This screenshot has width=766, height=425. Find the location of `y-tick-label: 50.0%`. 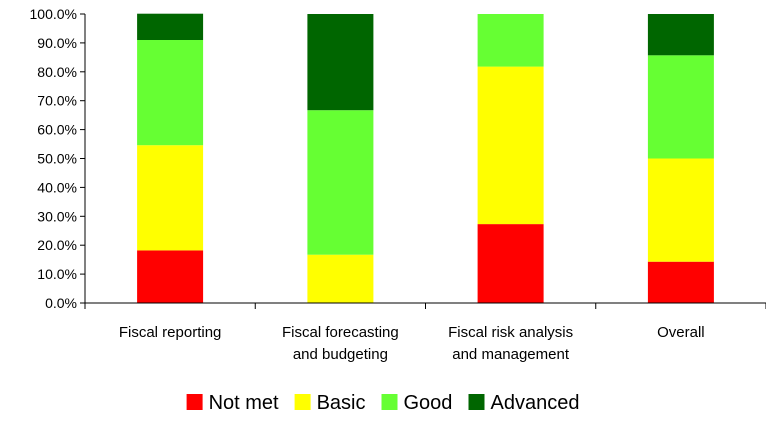

y-tick-label: 50.0% is located at coordinates (57, 159).